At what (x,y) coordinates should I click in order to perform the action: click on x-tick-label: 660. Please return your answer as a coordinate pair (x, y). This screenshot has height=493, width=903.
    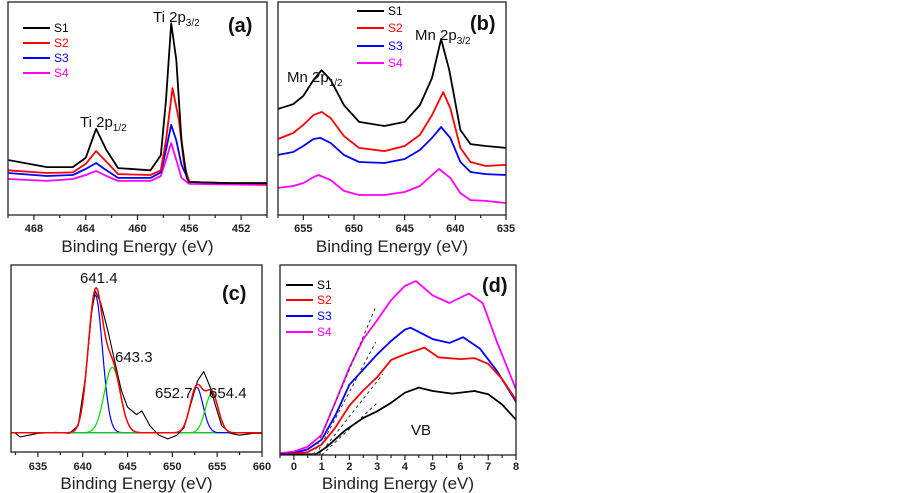
    Looking at the image, I should click on (262, 467).